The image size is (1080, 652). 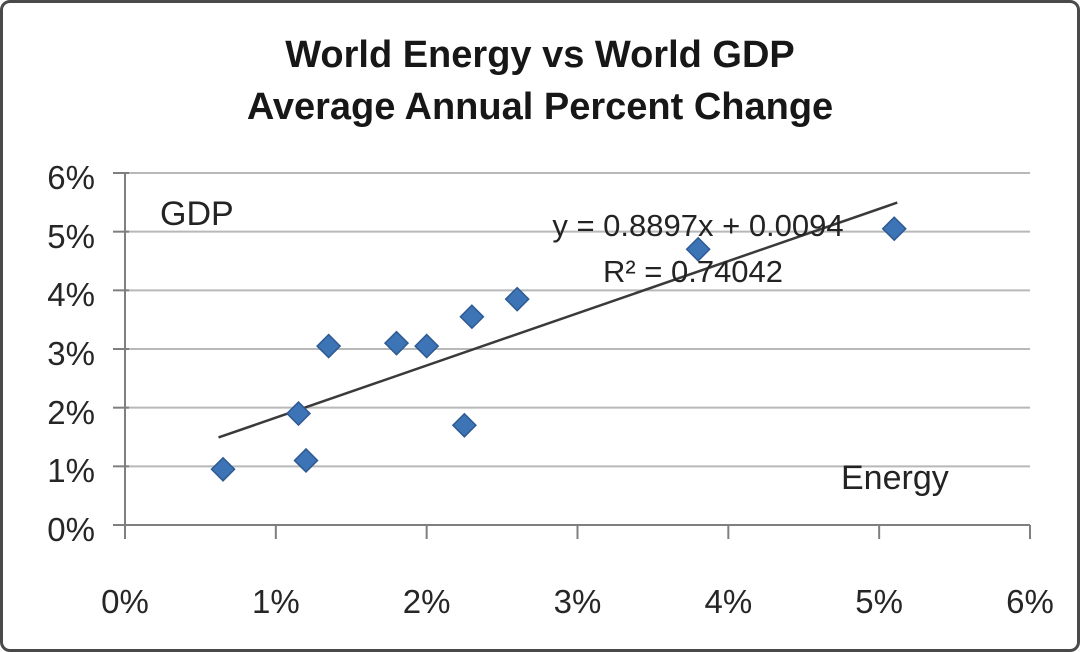 I want to click on x-axis-title: Energy, so click(x=895, y=478).